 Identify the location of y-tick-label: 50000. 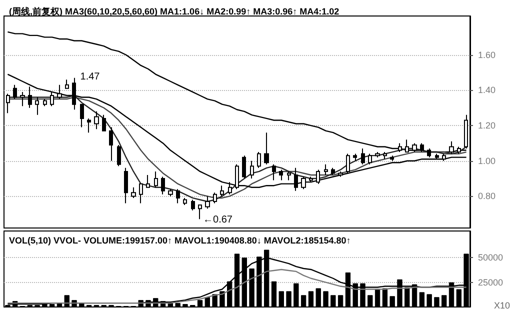
(491, 257).